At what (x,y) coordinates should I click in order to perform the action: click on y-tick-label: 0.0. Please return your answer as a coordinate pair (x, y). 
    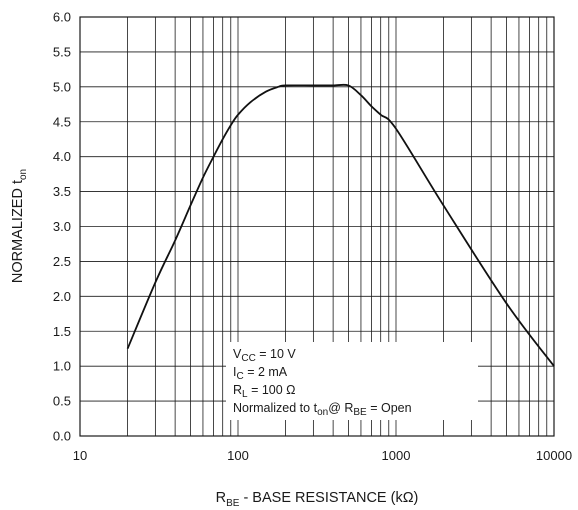
    Looking at the image, I should click on (62, 436).